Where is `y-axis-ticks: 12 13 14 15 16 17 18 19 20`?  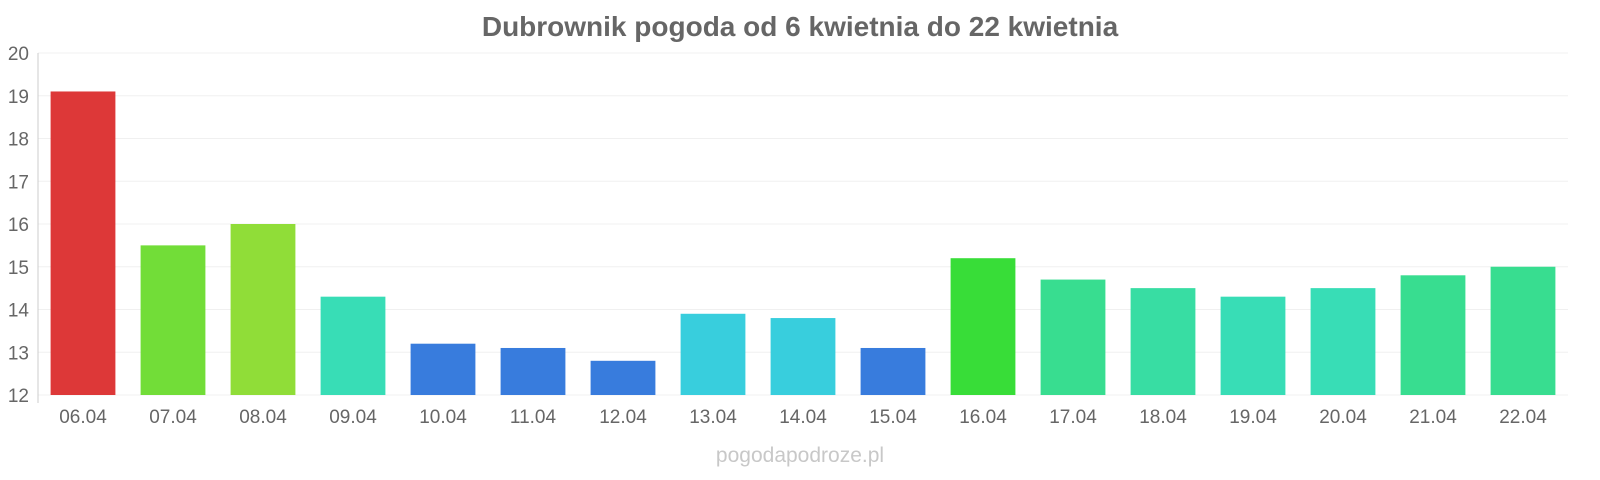
y-axis-ticks: 12 13 14 15 16 17 18 19 20 is located at coordinates (19, 225).